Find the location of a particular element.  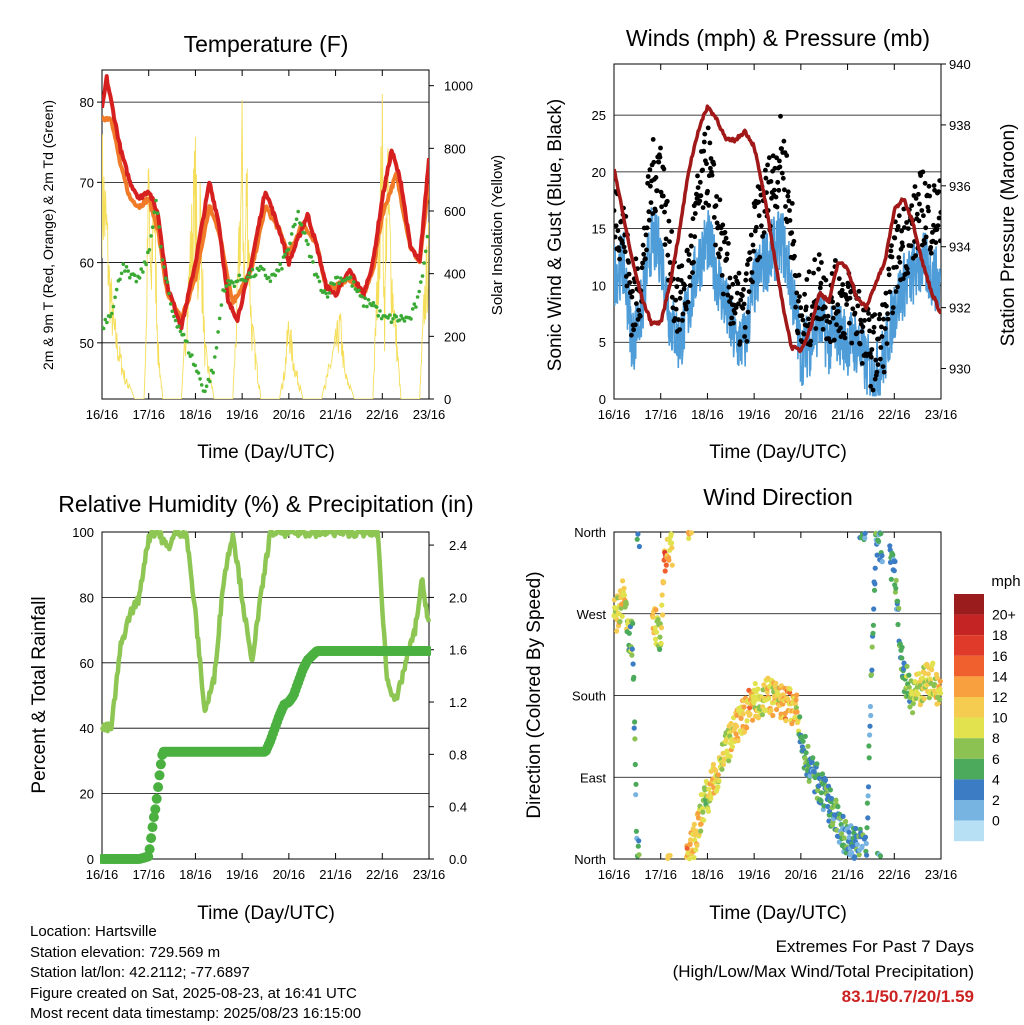

rh-y2tick-label: 2.4 is located at coordinates (458, 545).